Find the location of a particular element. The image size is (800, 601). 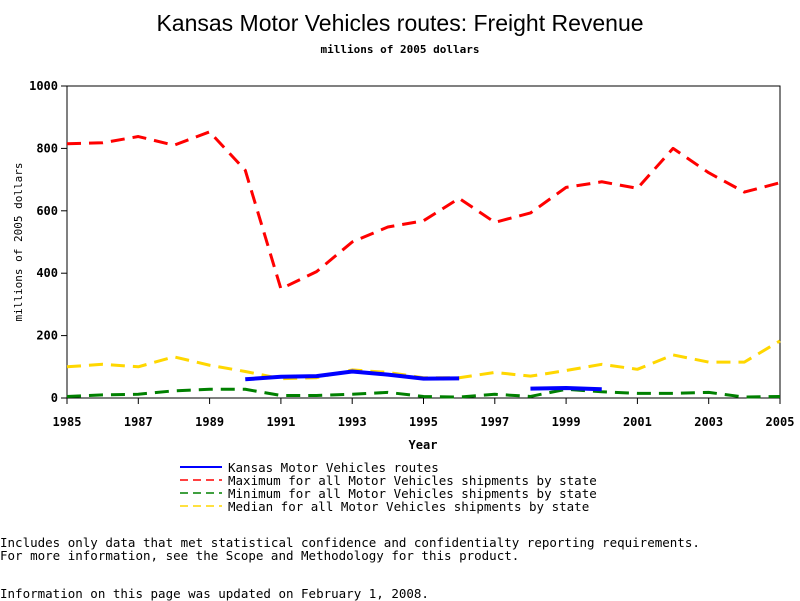

x-tick-label: 1999 is located at coordinates (566, 422).